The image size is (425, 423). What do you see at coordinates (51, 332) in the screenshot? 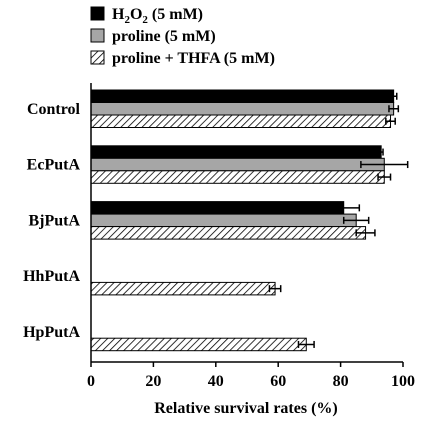
I see `category-label-4: HpPutA` at bounding box center [51, 332].